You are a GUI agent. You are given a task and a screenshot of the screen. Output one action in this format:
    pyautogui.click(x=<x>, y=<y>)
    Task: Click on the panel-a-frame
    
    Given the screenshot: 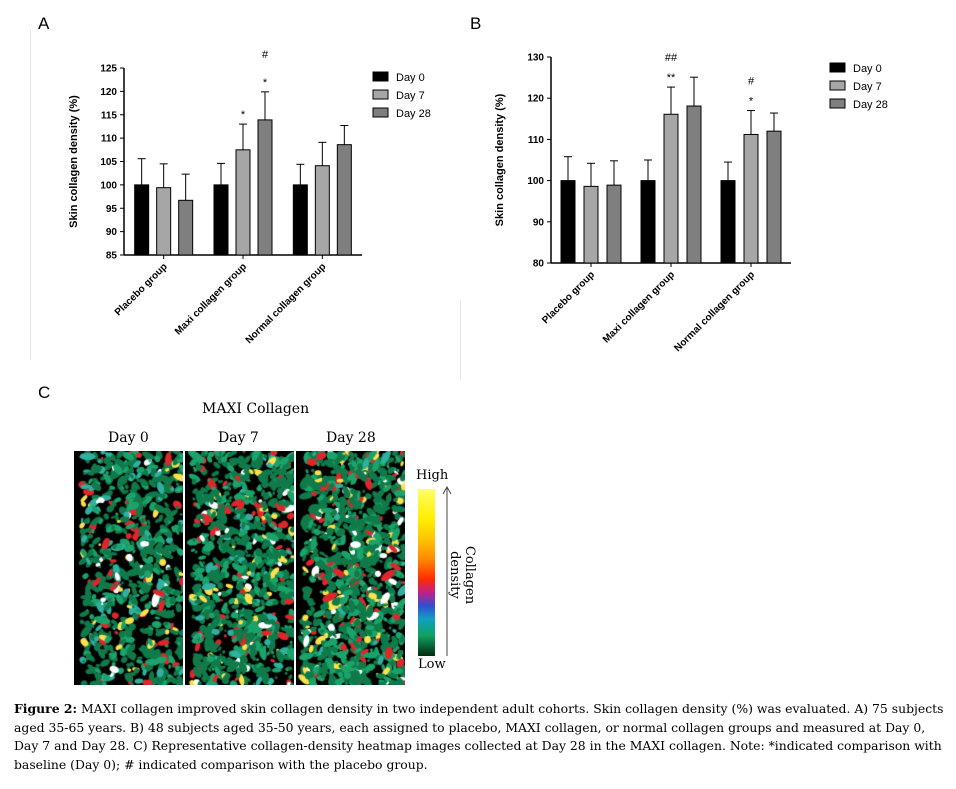 What is the action you would take?
    pyautogui.click(x=30, y=195)
    